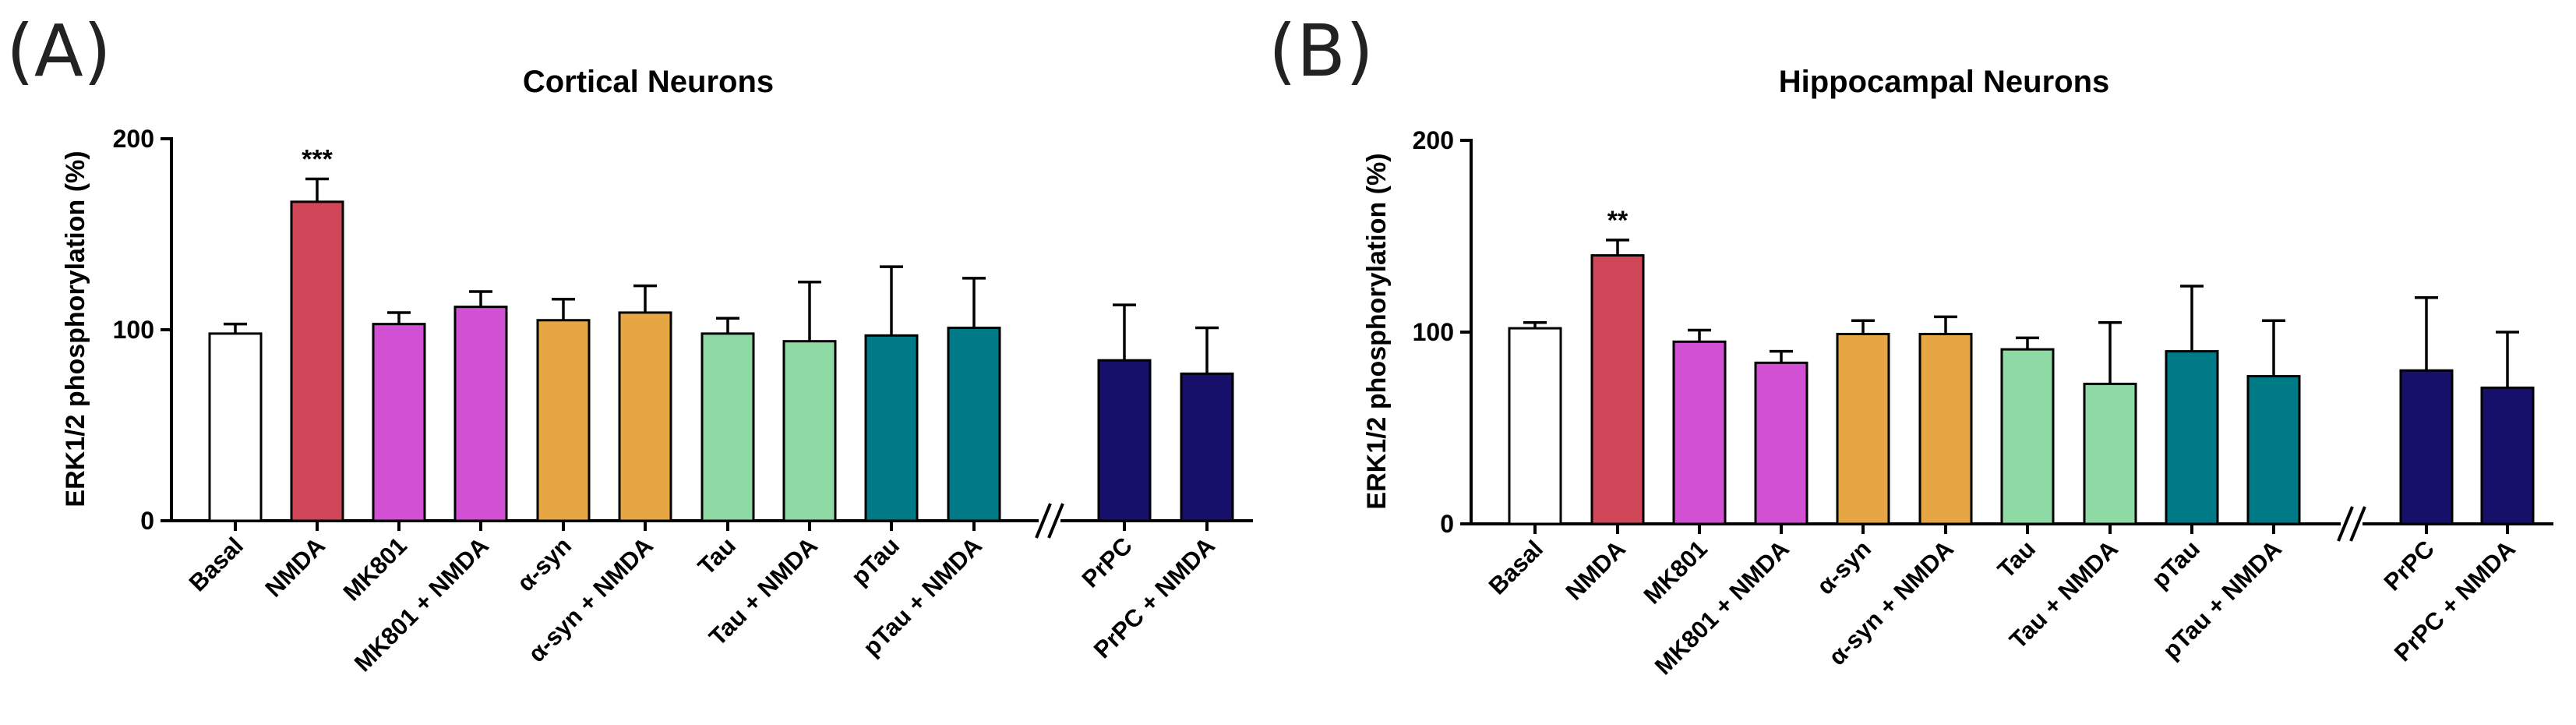 The width and height of the screenshot is (2576, 725). Describe the element at coordinates (58, 51) in the screenshot. I see `panel-letter: (A)` at that location.